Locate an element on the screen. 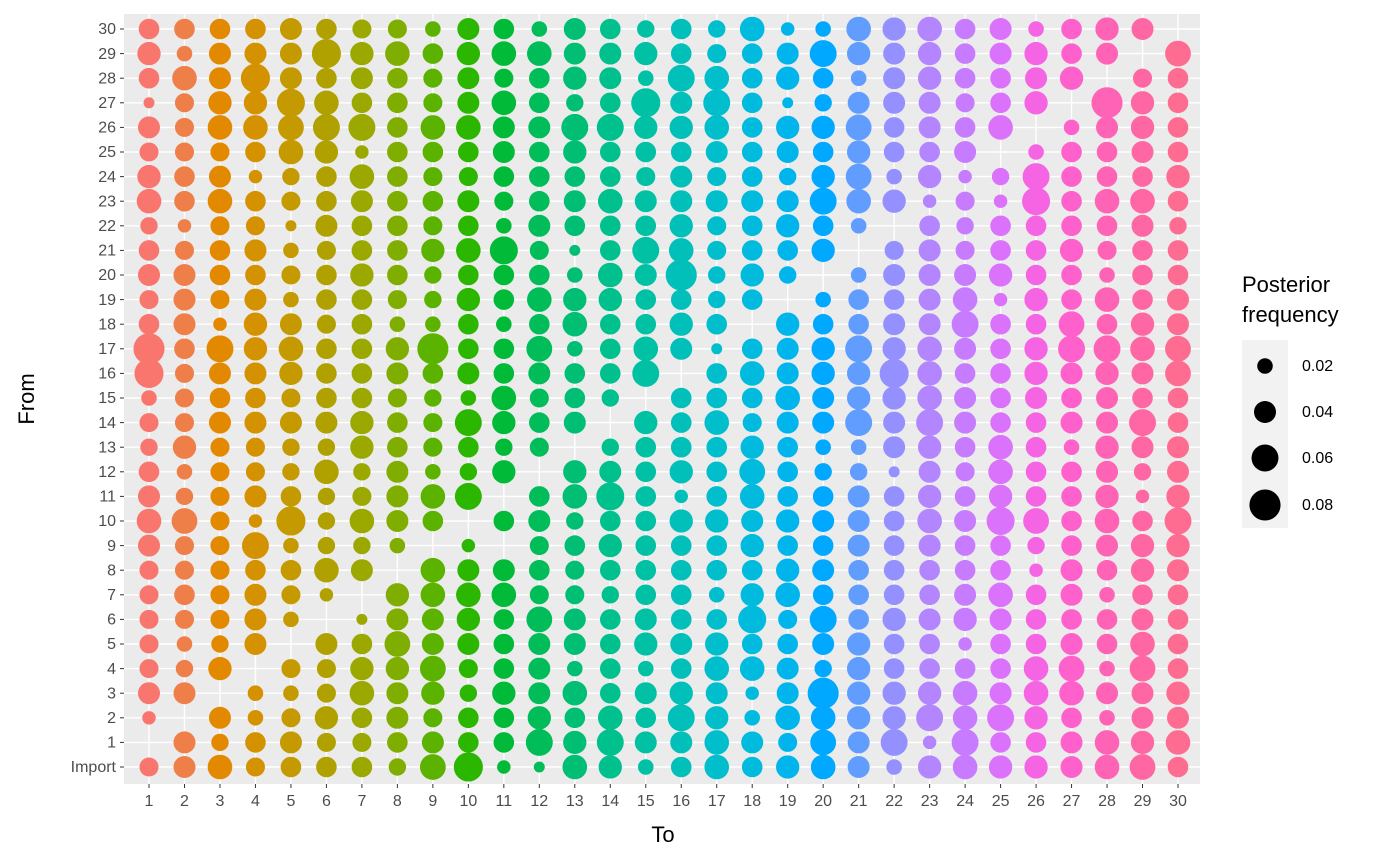 This screenshot has height=866, width=1400. y-tick-label: 4 is located at coordinates (111, 669).